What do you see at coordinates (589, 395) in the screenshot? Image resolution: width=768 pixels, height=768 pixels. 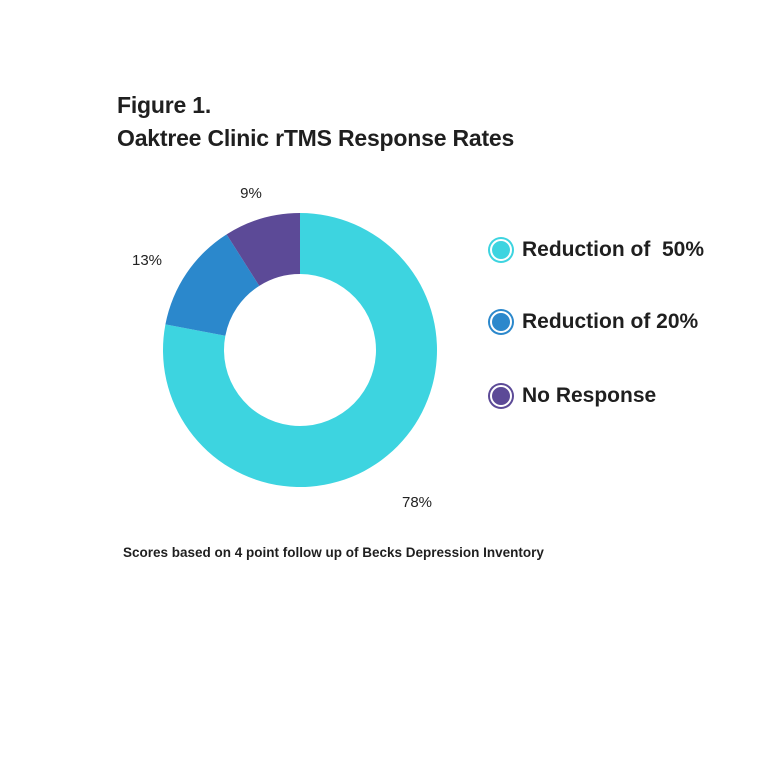 I see `legend-label: No Response` at bounding box center [589, 395].